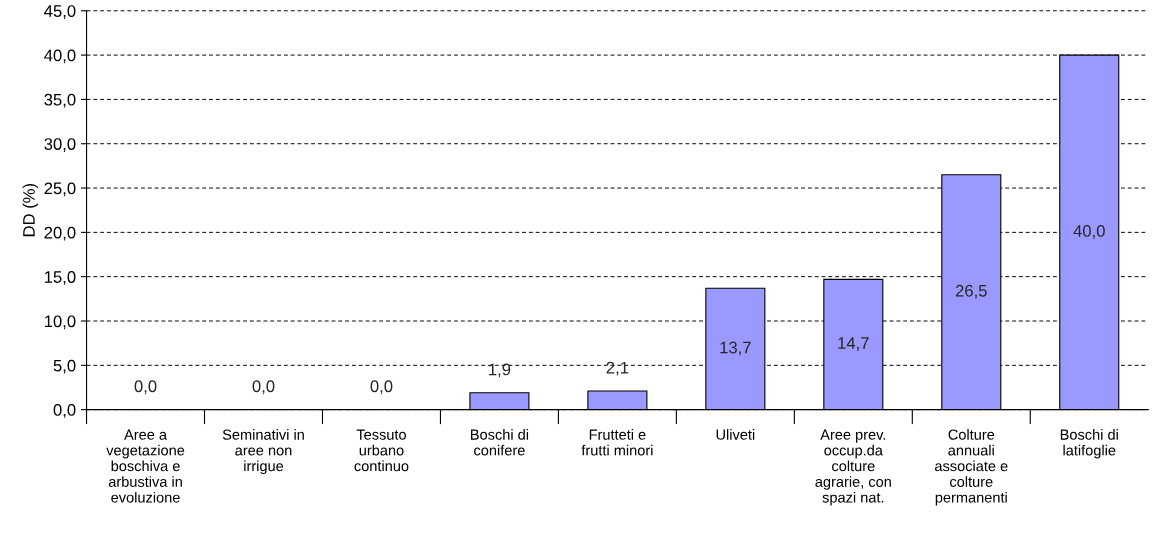  I want to click on data-label: 1,9, so click(500, 370).